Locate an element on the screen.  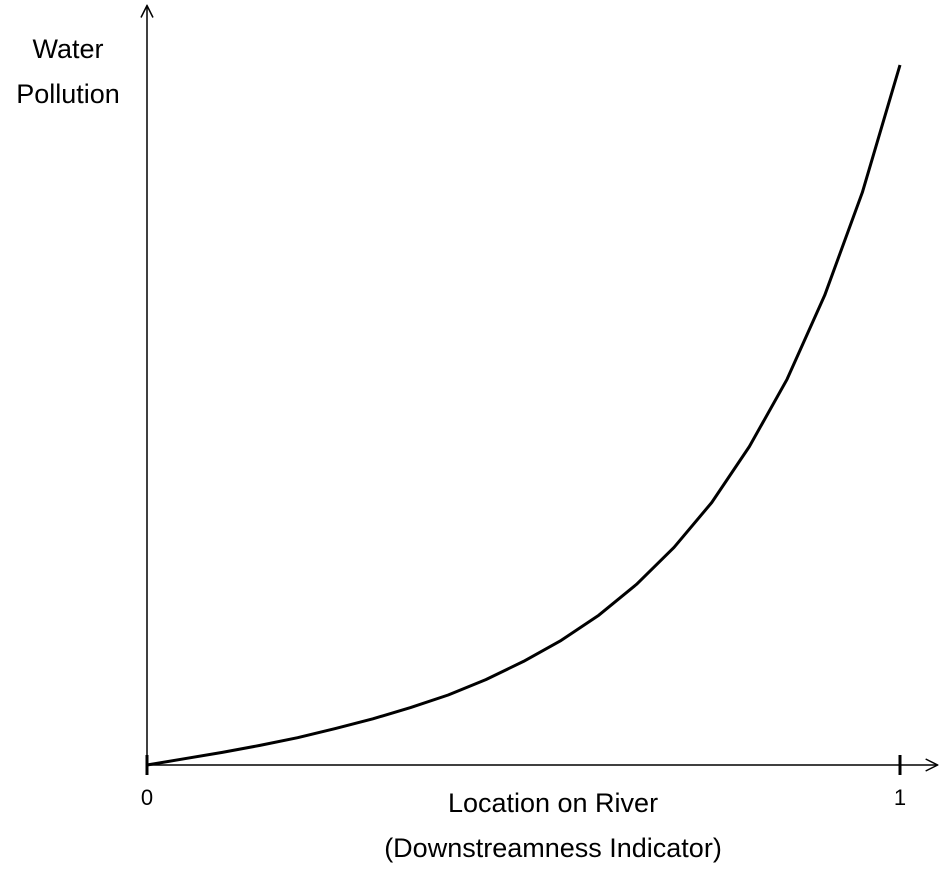
y-axis-label: Pollution is located at coordinates (68, 94).